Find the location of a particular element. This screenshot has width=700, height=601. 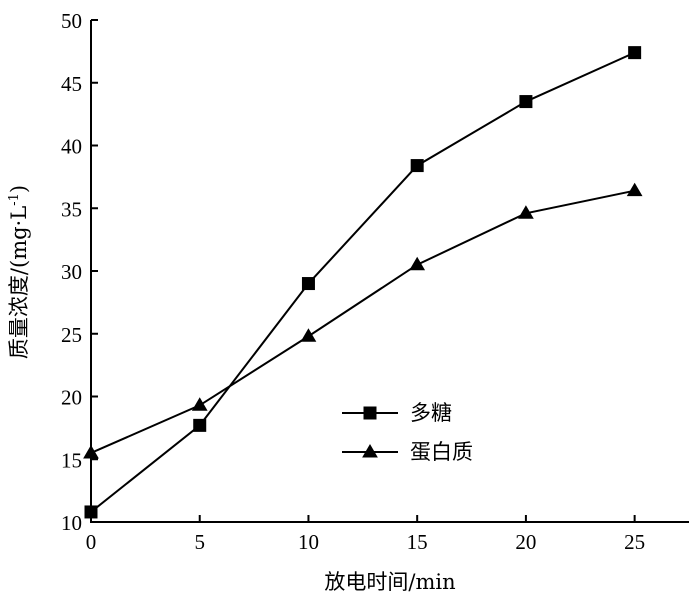

y-axis-title-main: 质量浓度/(mg·L is located at coordinates (19, 282).